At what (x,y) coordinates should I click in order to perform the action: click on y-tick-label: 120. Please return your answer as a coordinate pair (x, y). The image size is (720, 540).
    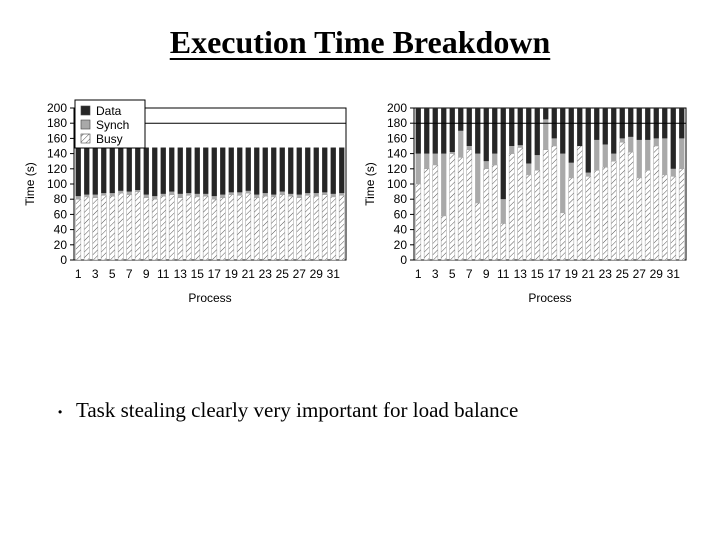
    Looking at the image, I should click on (397, 169).